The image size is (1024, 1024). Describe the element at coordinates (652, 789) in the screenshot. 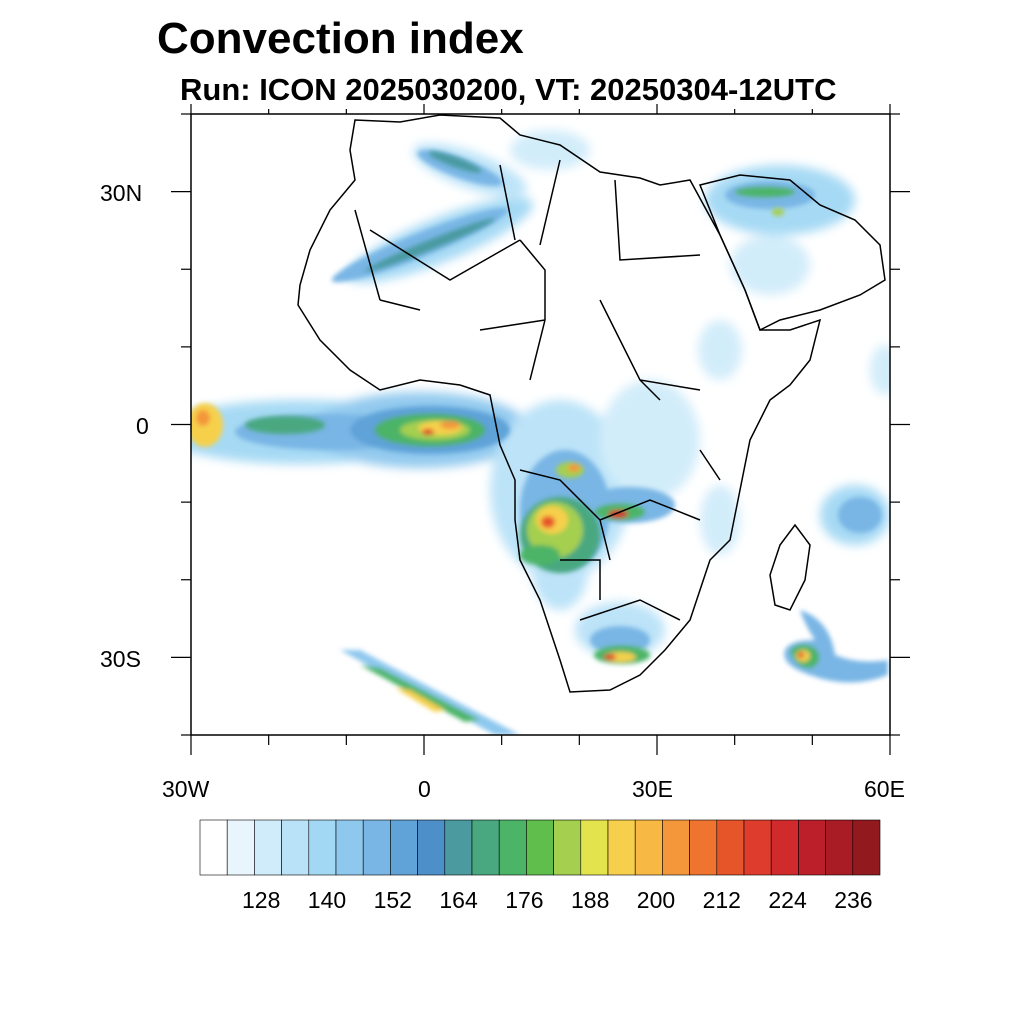

I see `x-tick-label-30e: 30E` at that location.